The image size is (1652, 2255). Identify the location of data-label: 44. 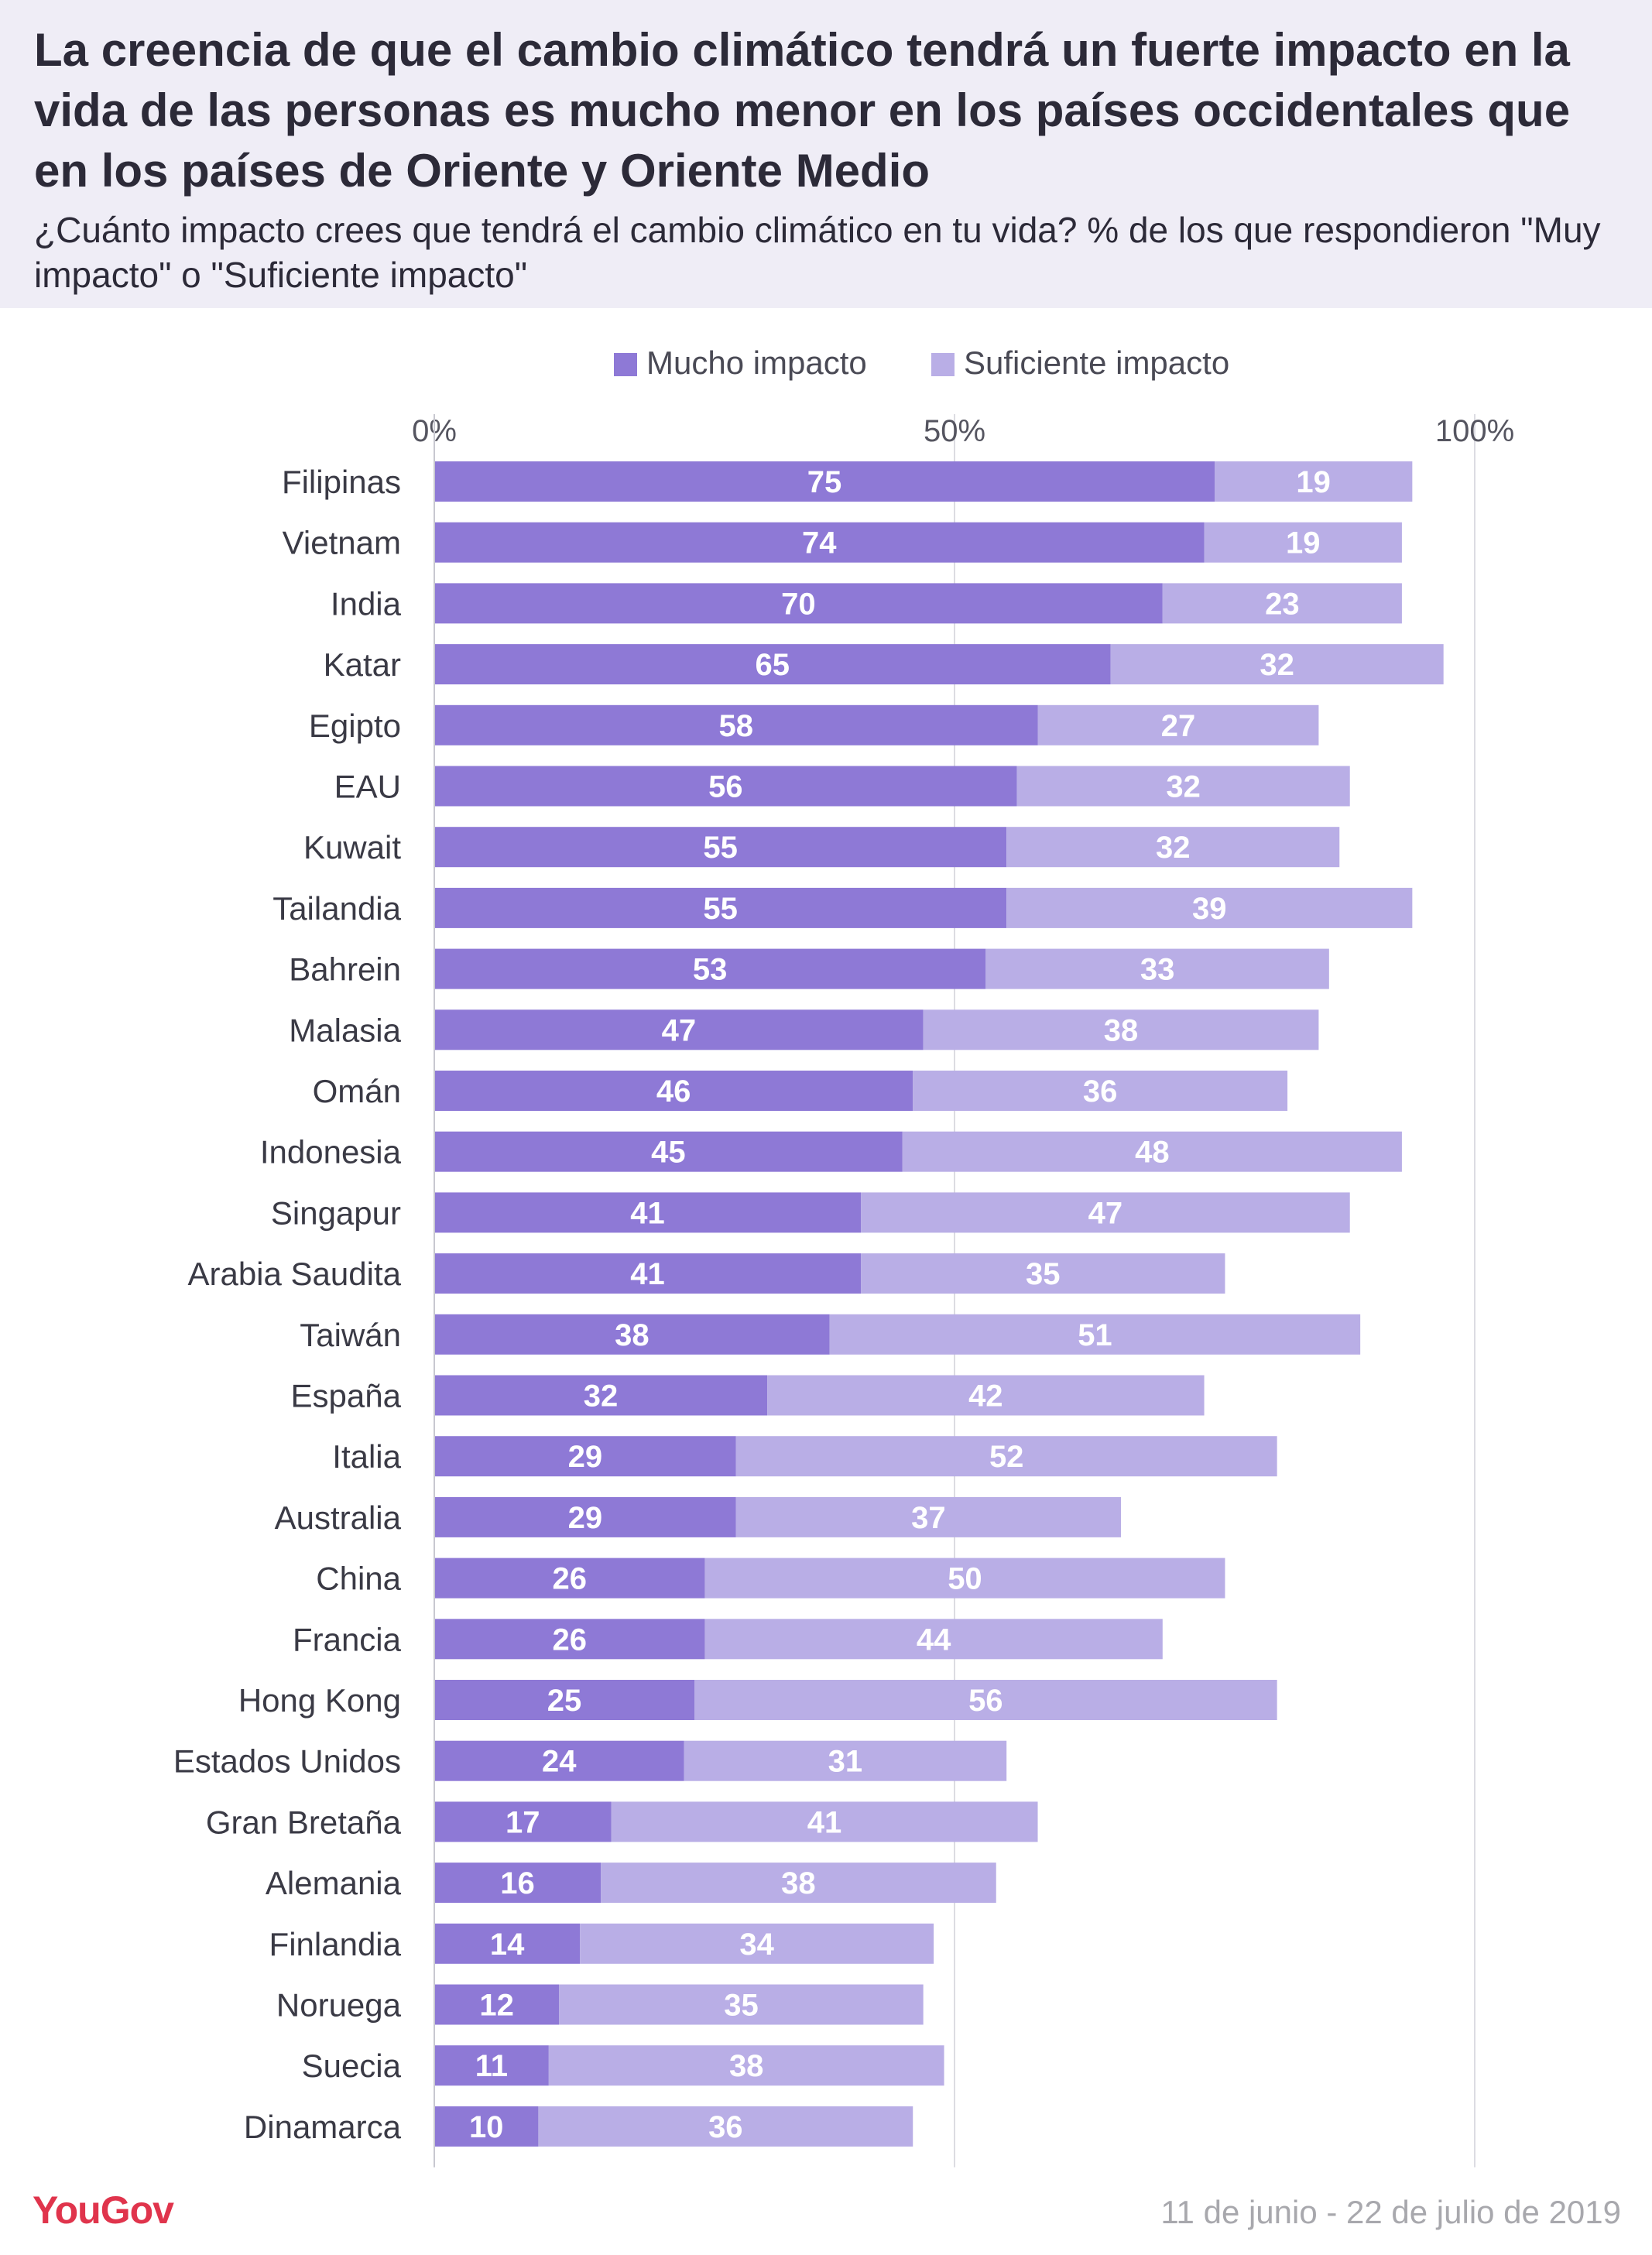
(934, 1640).